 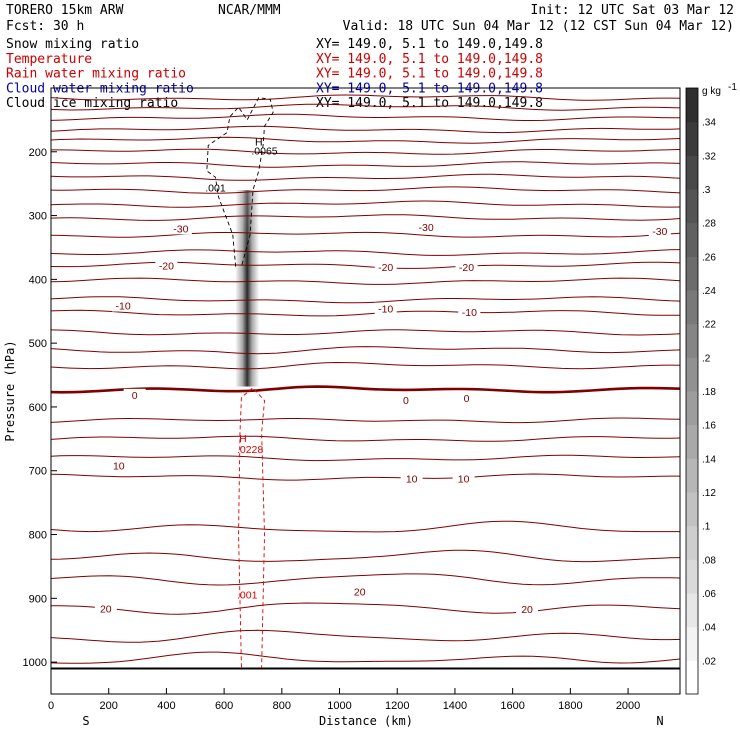 I want to click on isotherm-label: -30, so click(x=425, y=228).